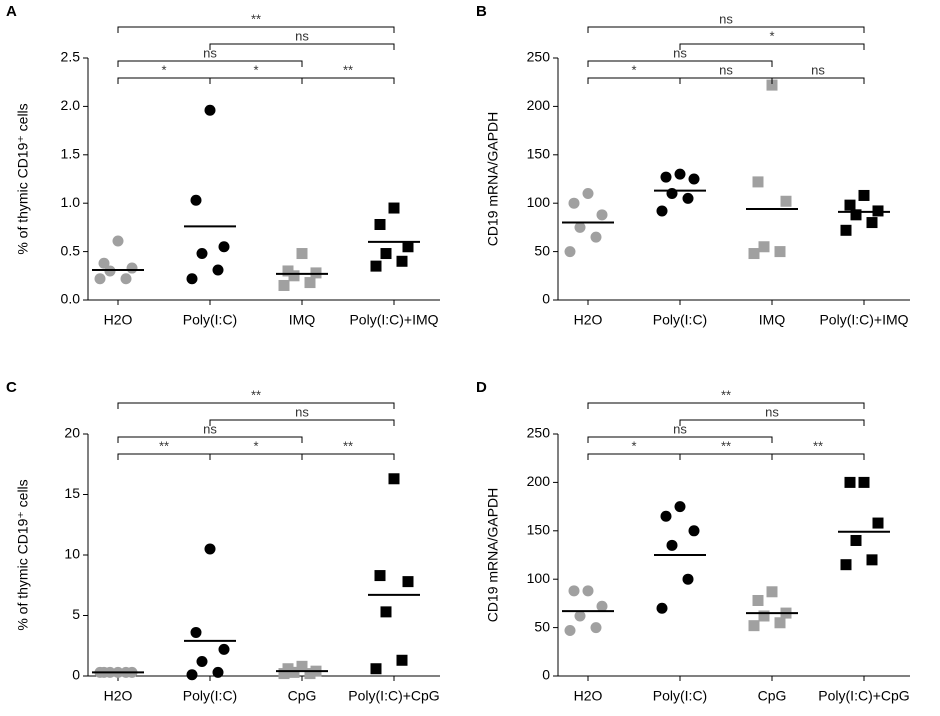 This screenshot has width=940, height=716. Describe the element at coordinates (71, 299) in the screenshot. I see `y-tick-label: 0.0` at that location.